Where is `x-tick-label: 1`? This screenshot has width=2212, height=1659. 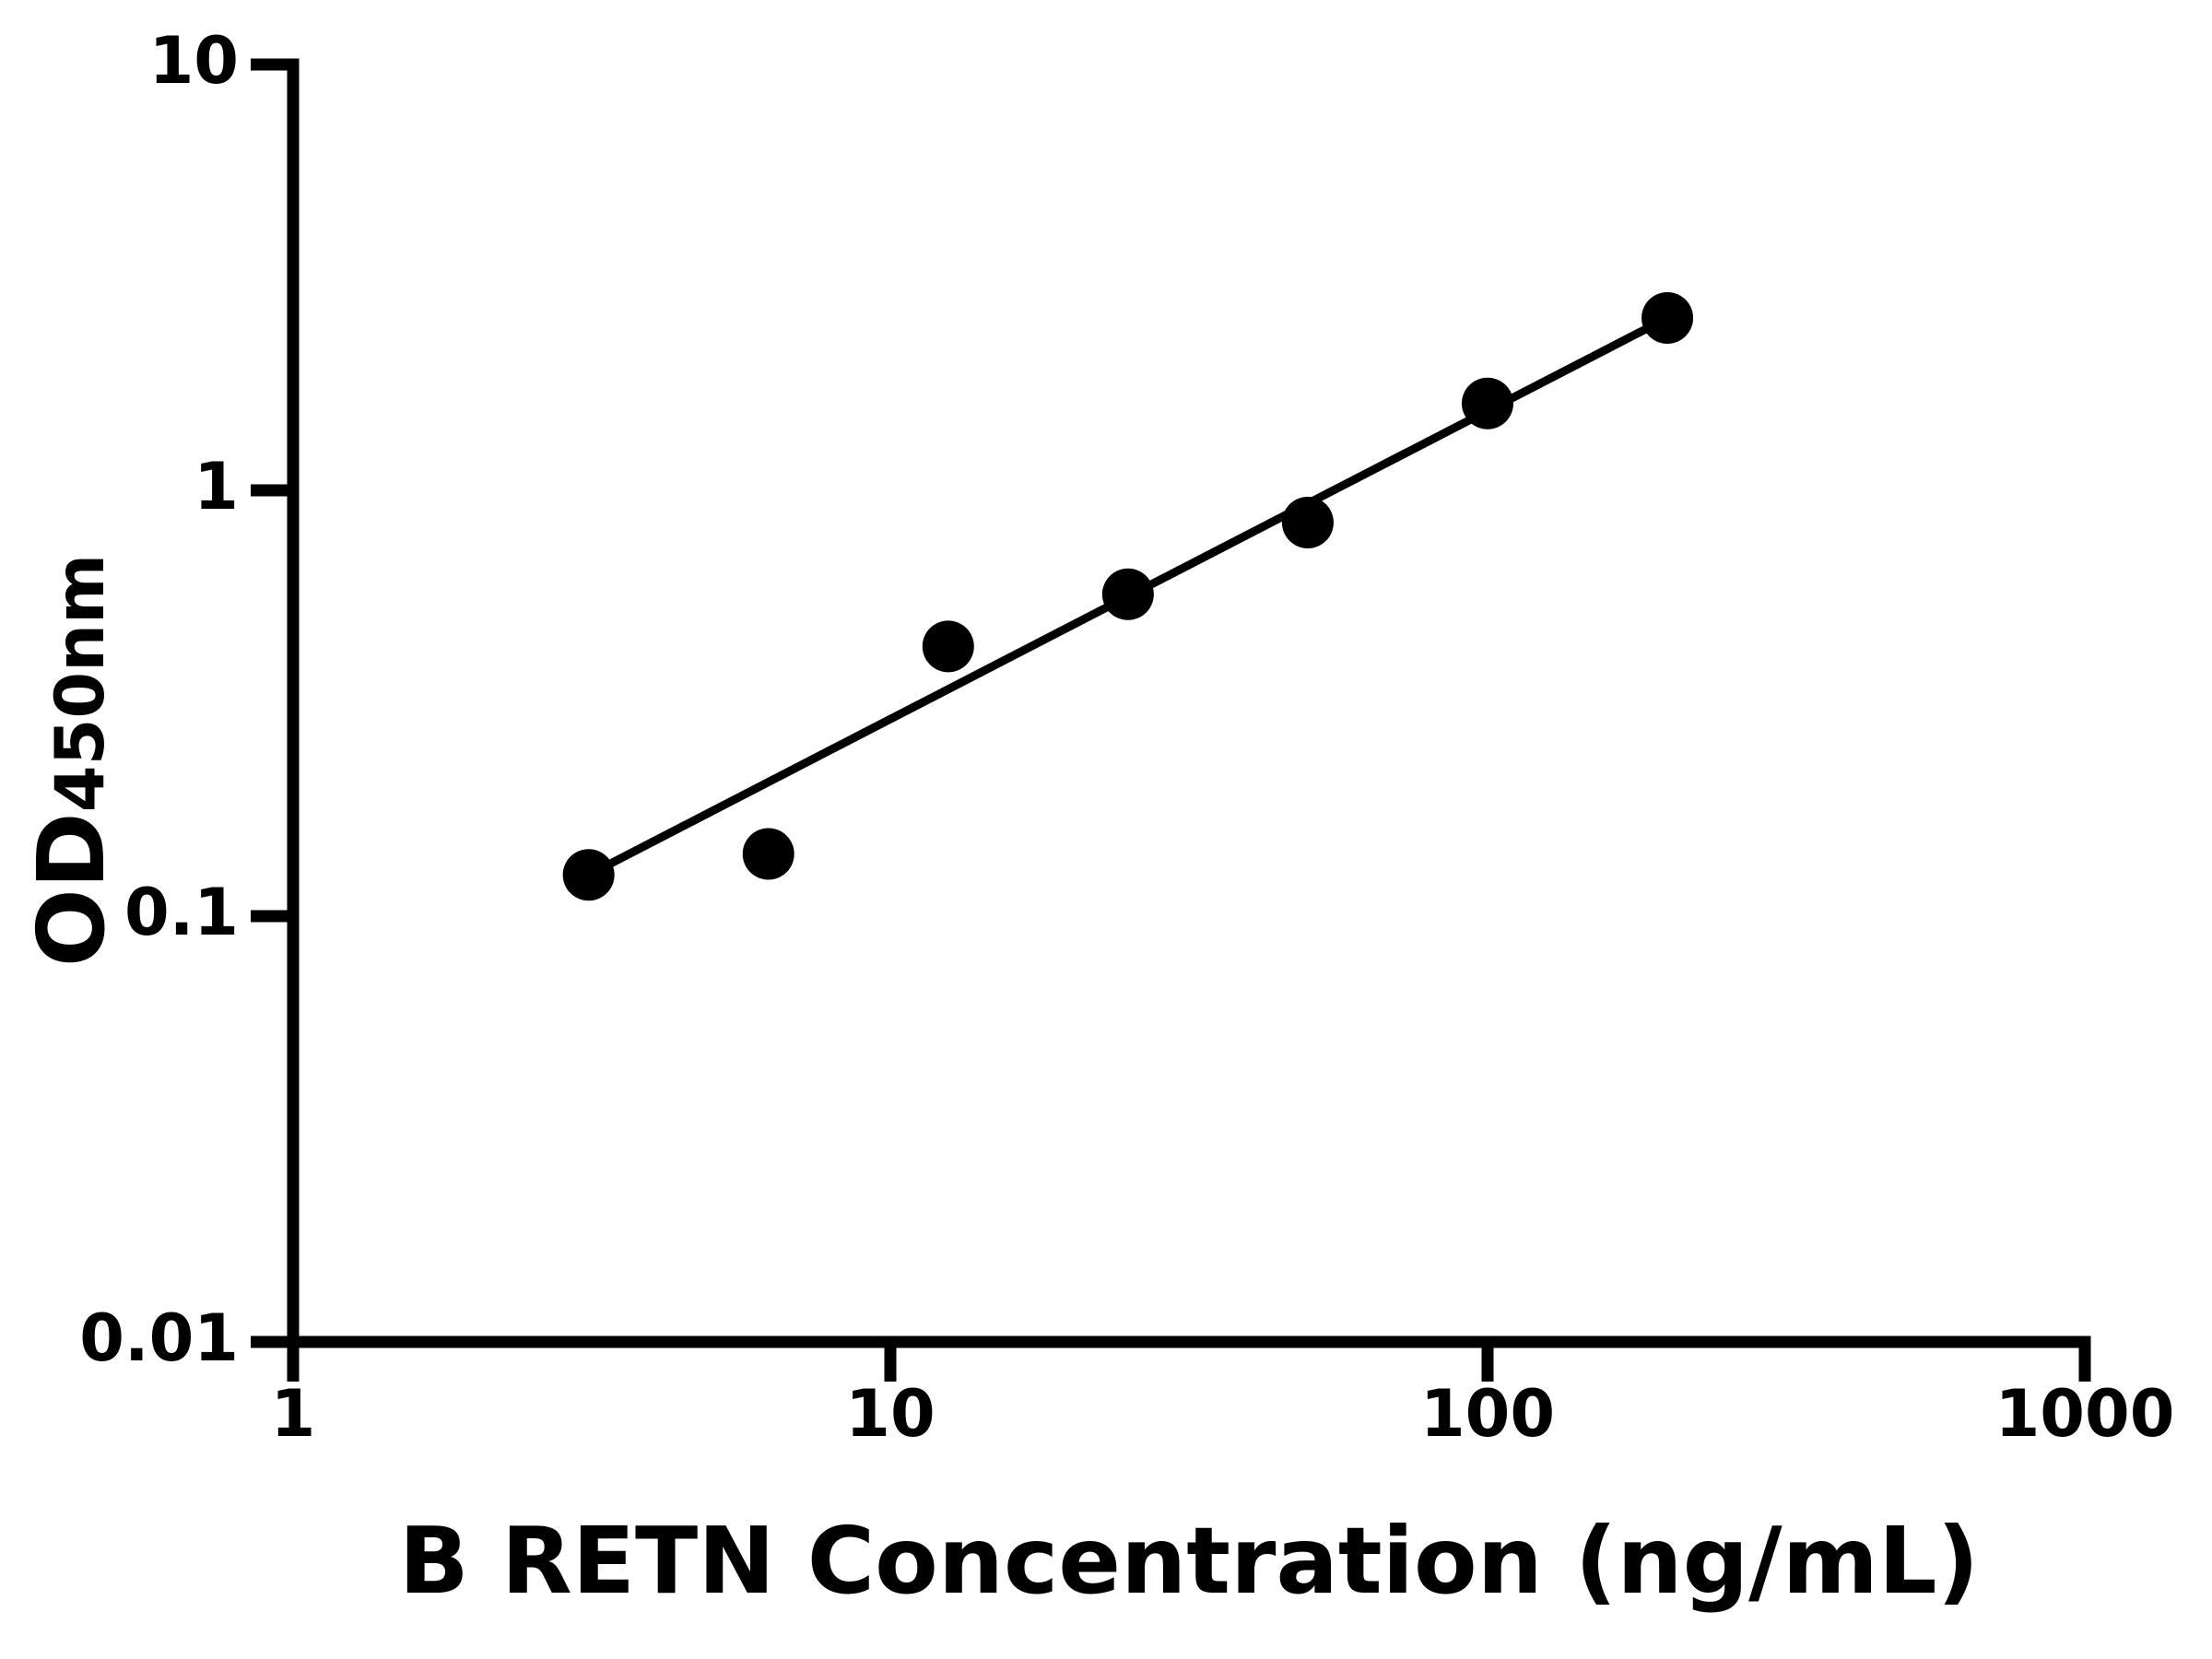 x-tick-label: 1 is located at coordinates (293, 1414).